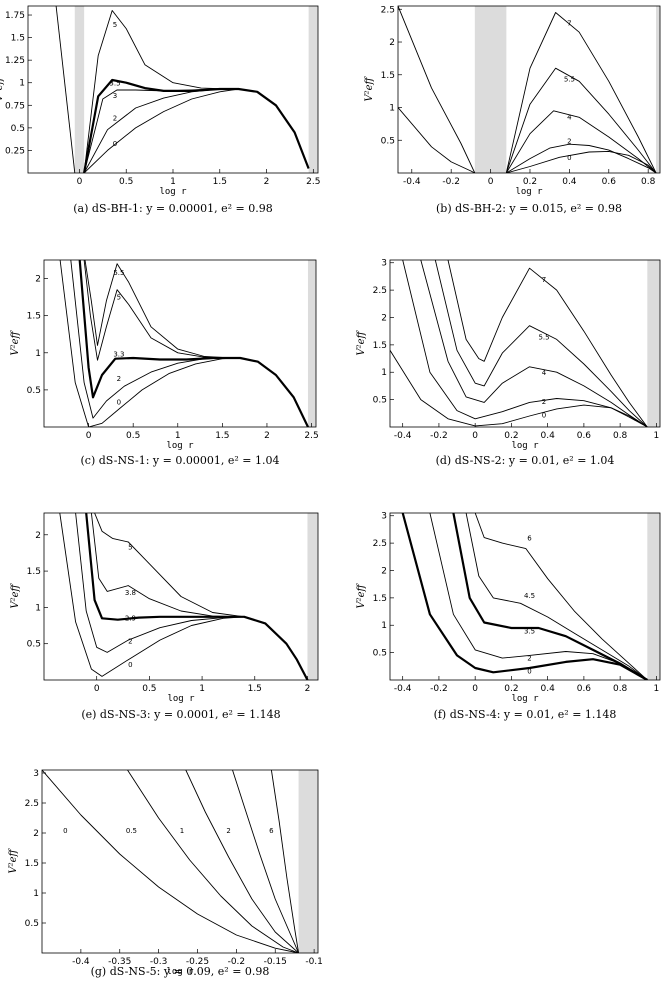  What do you see at coordinates (313, 182) in the screenshot?
I see `x-tick-label: 2.5` at bounding box center [313, 182].